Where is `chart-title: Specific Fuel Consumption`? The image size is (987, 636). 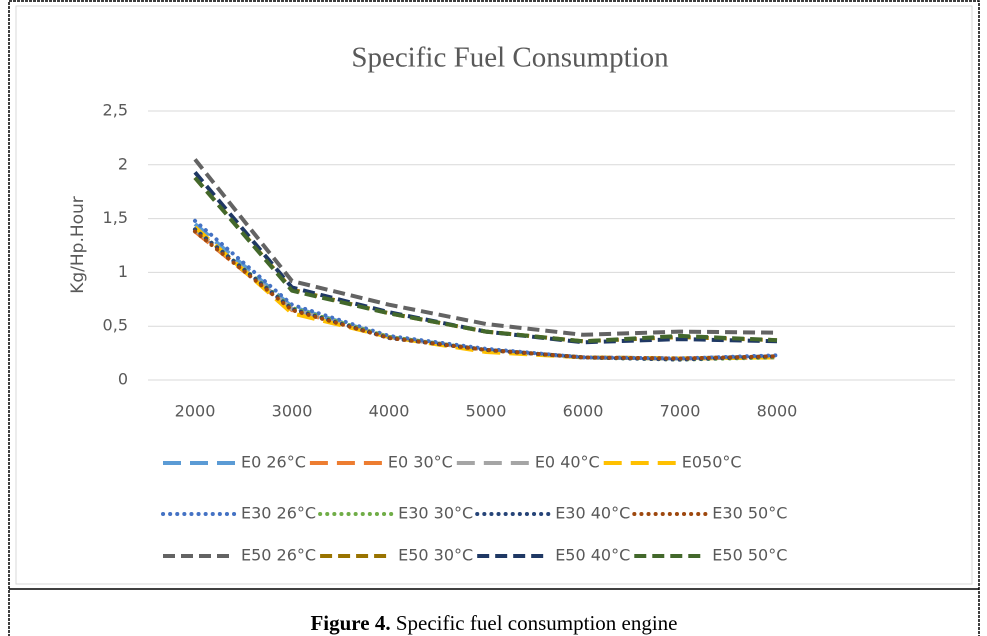 chart-title: Specific Fuel Consumption is located at coordinates (510, 58).